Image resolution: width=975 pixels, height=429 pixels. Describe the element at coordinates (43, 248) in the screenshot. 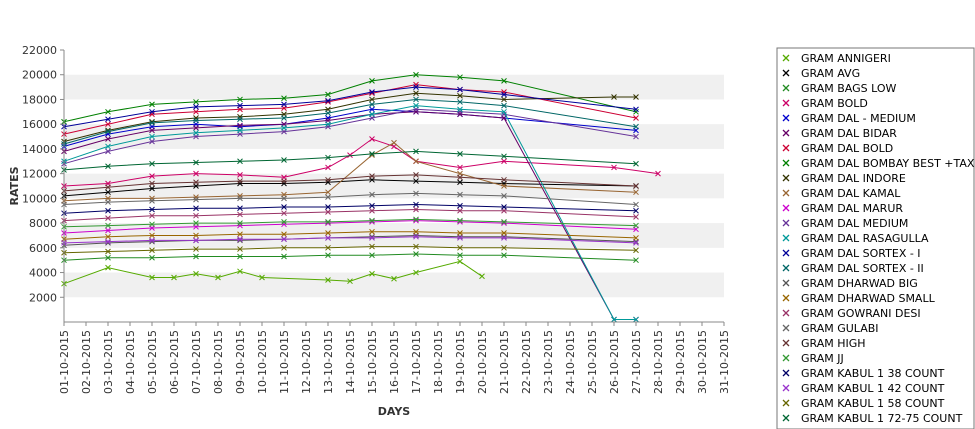

I see `y-tick-label: 6000` at that location.